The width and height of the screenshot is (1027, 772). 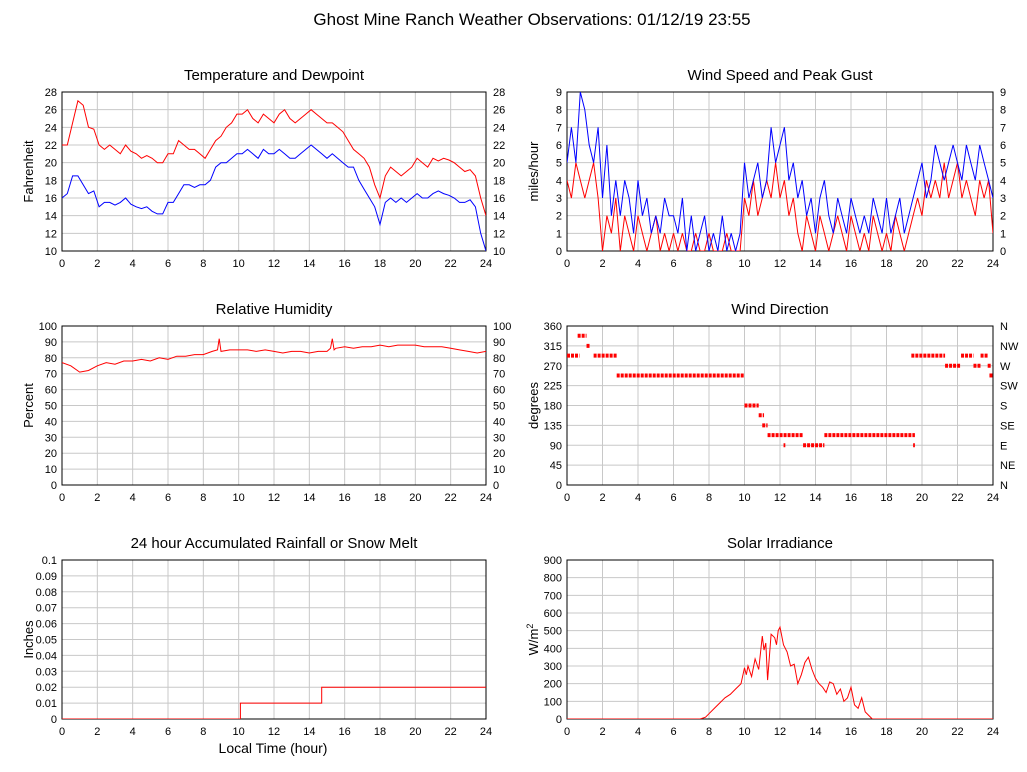 I want to click on y-tick-label: 3, so click(x=559, y=199).